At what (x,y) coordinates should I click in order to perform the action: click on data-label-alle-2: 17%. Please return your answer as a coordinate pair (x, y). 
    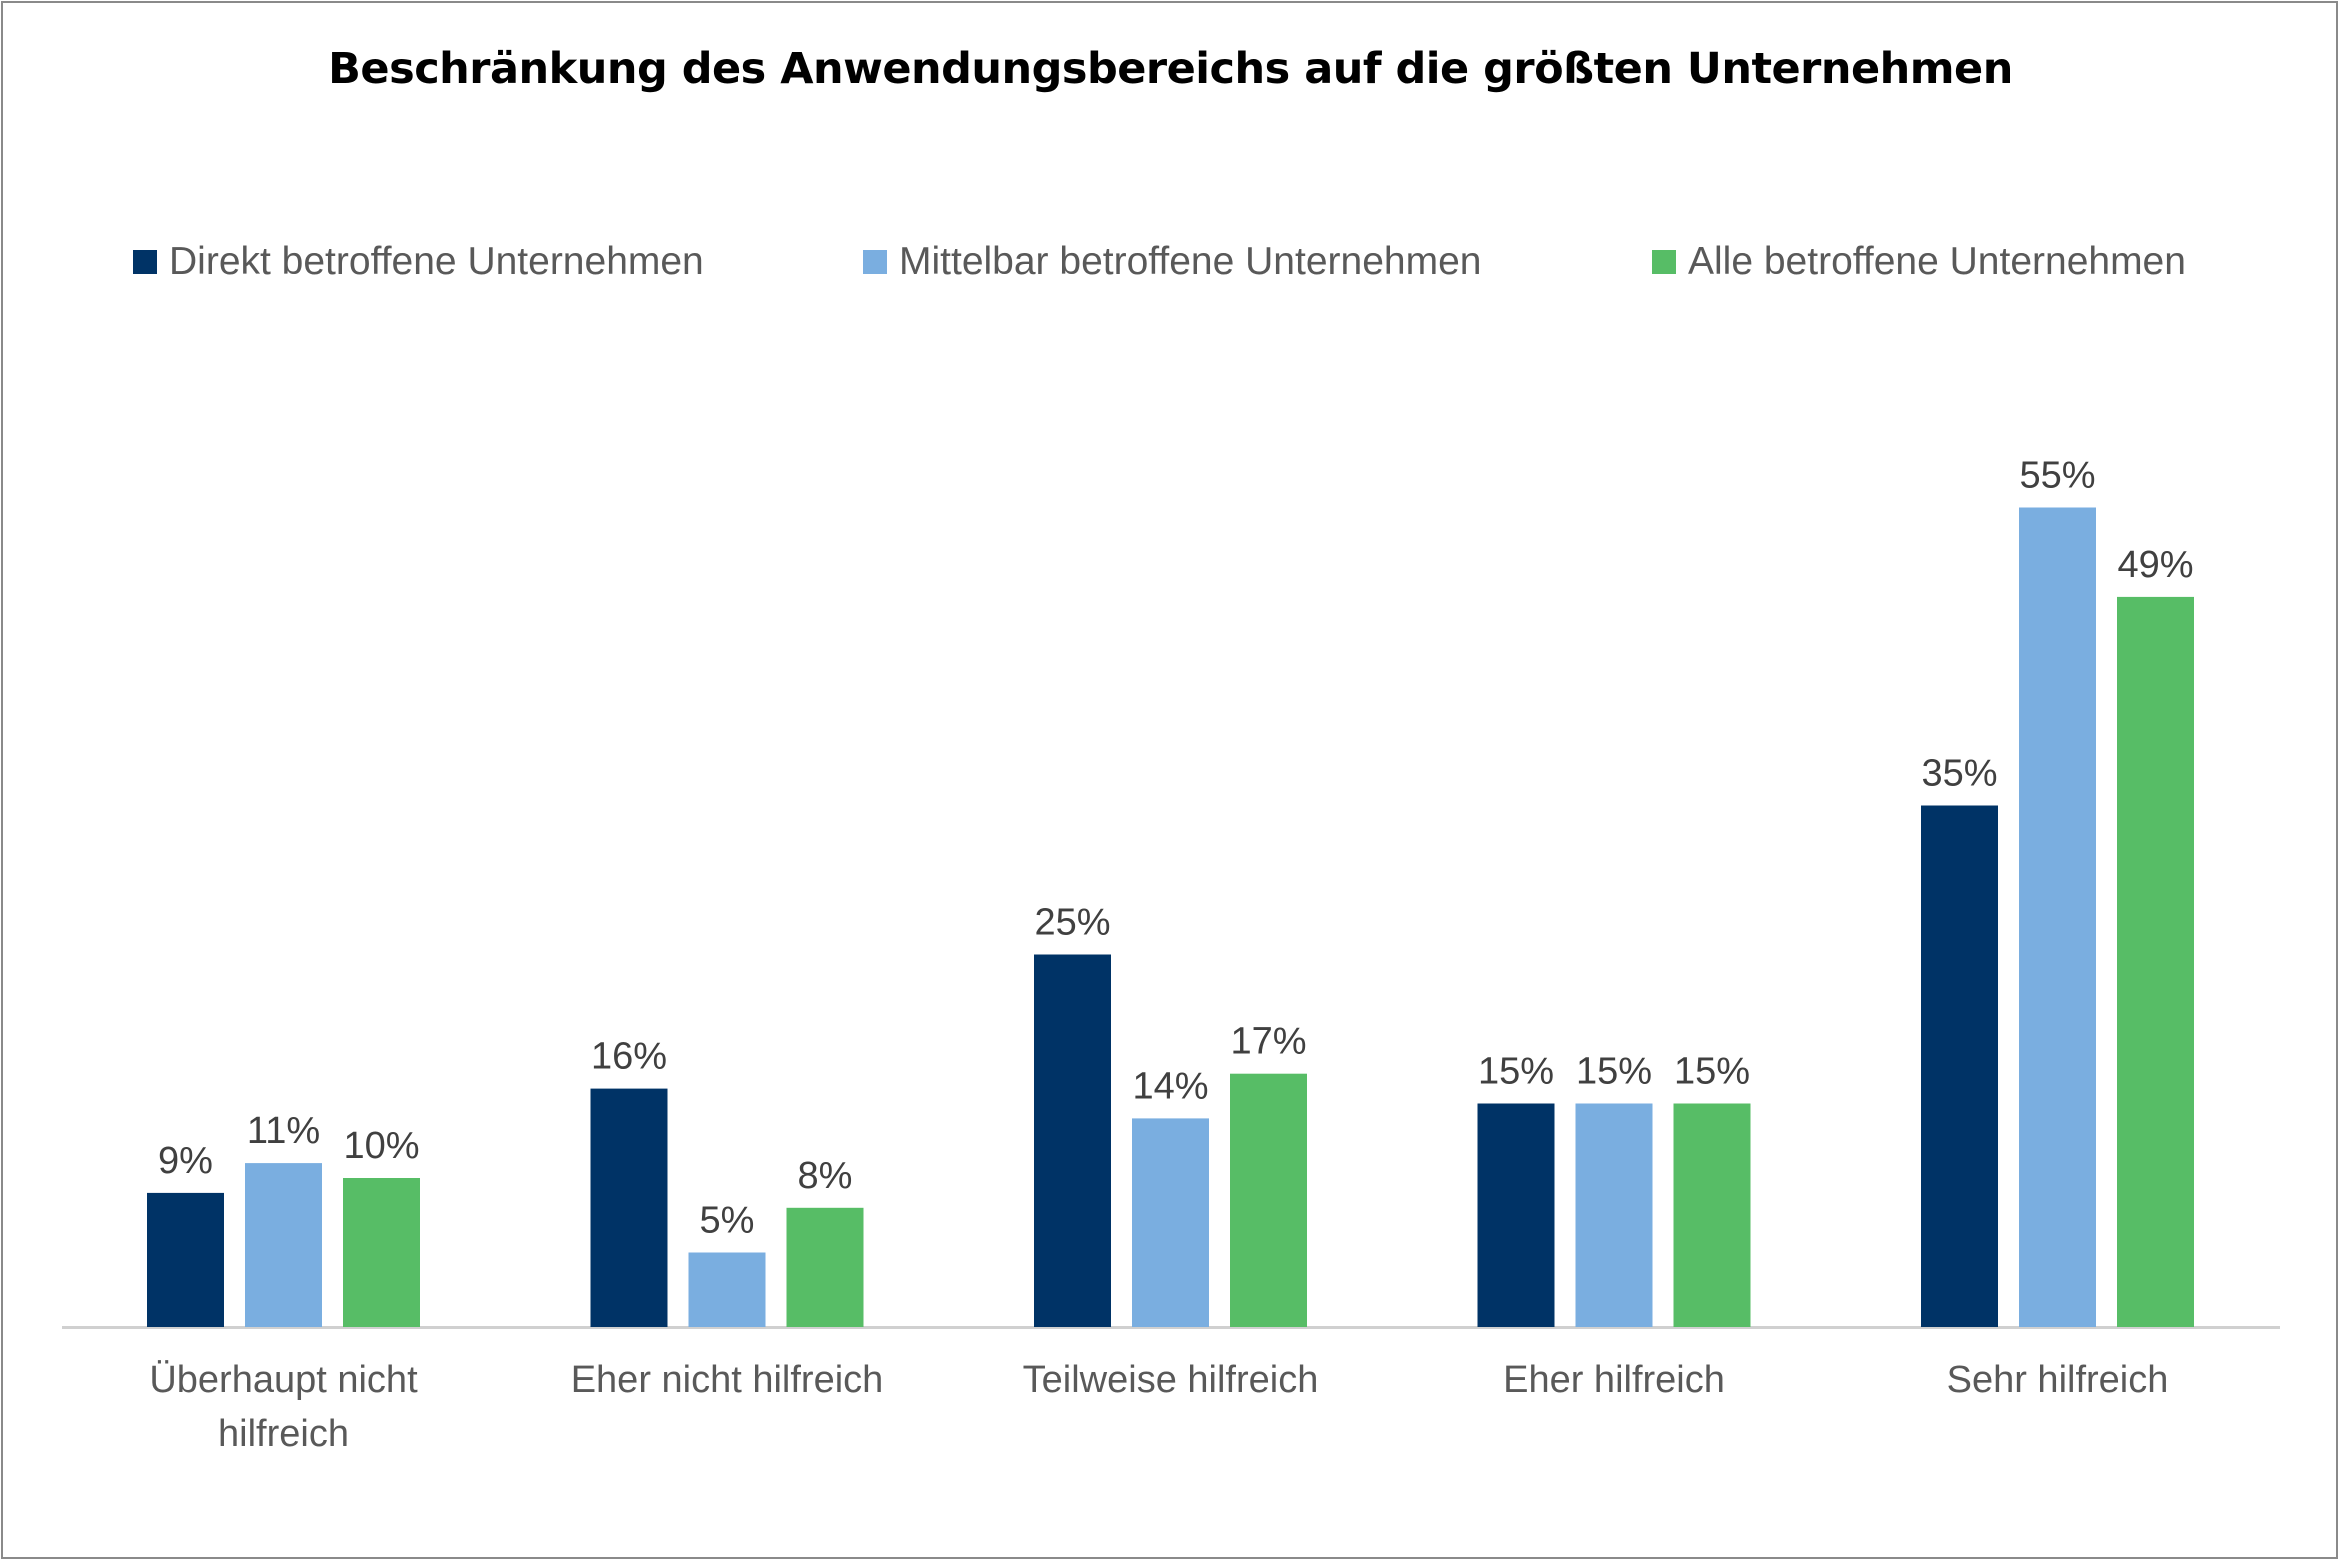
    Looking at the image, I should click on (1268, 1042).